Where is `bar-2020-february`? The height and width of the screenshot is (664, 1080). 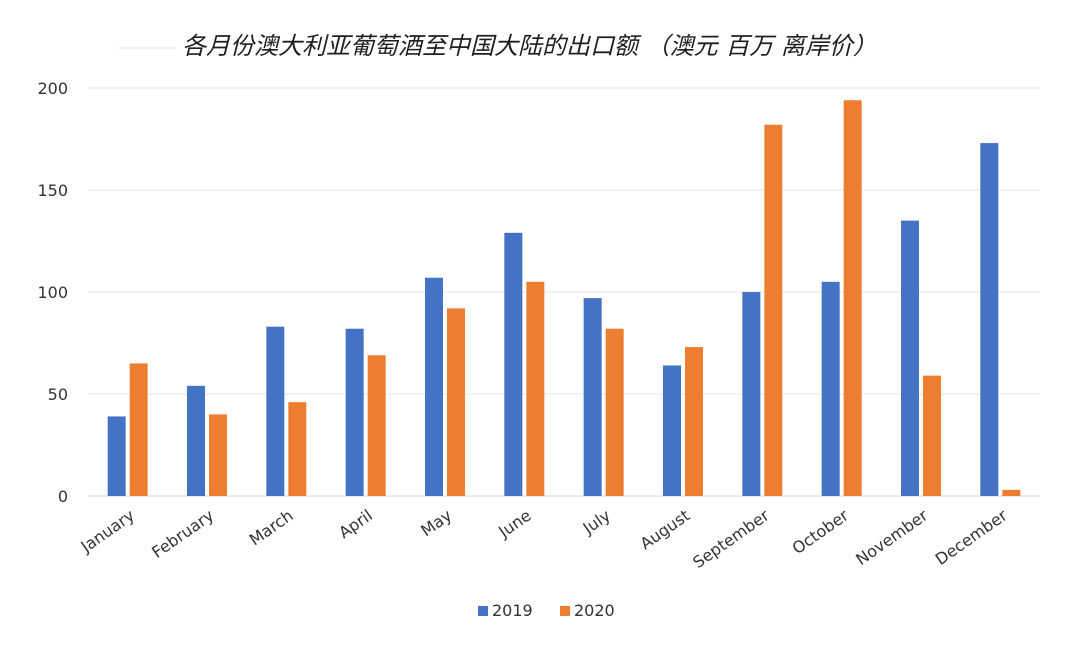 bar-2020-february is located at coordinates (218, 455).